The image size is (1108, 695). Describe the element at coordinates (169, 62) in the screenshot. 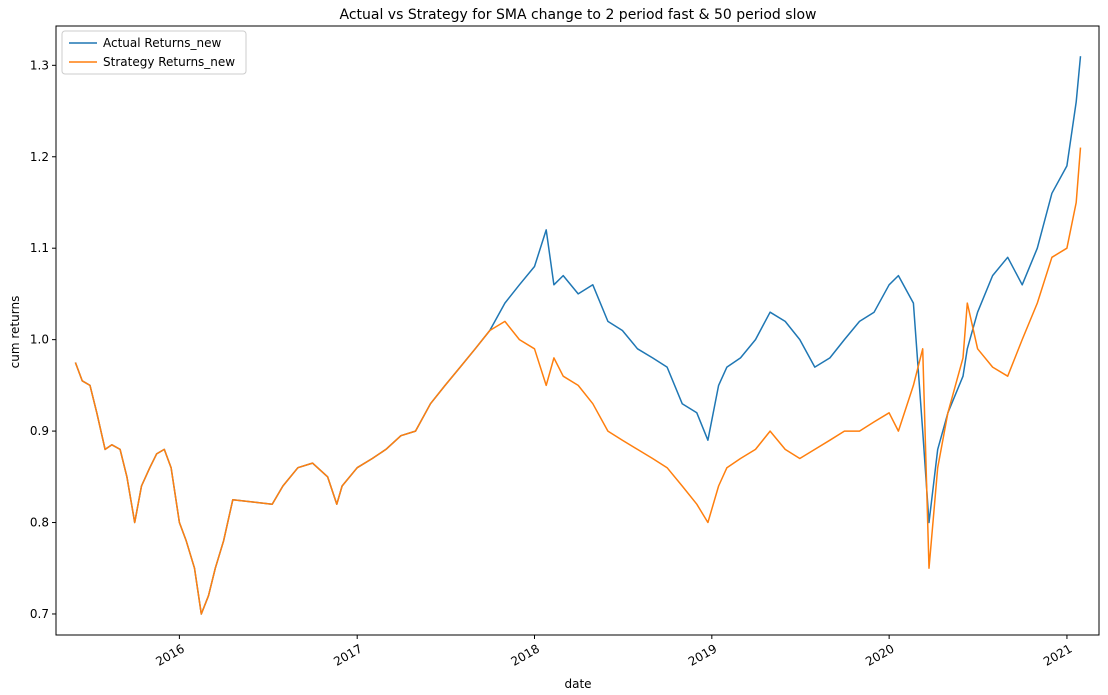

I see `legend-label-strategy: Strategy Returns_new` at that location.